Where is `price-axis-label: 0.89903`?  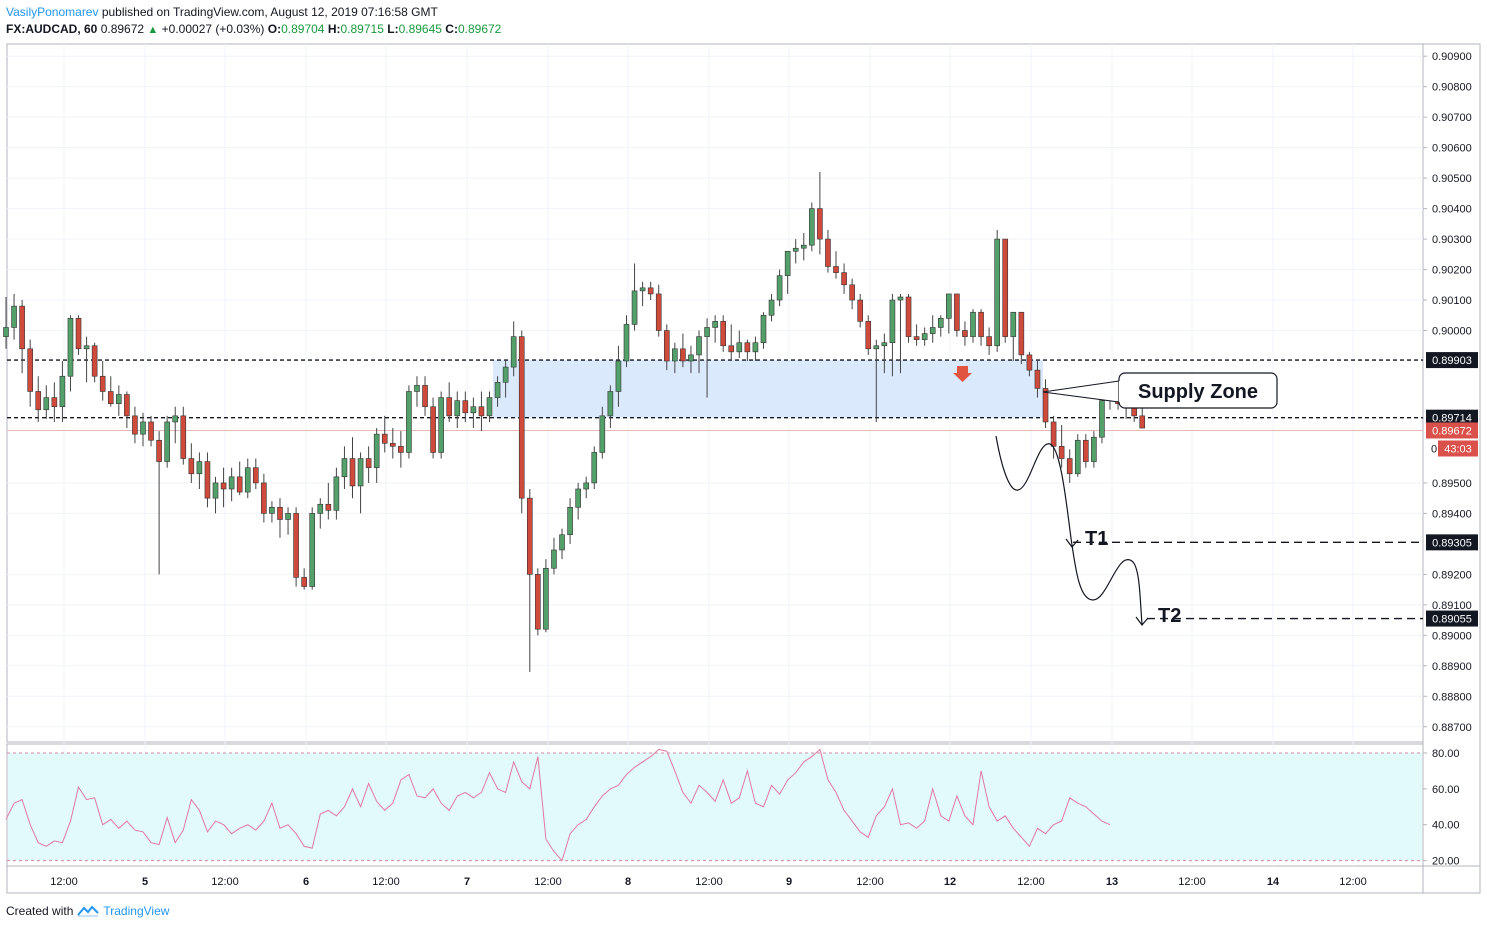 price-axis-label: 0.89903 is located at coordinates (1452, 360).